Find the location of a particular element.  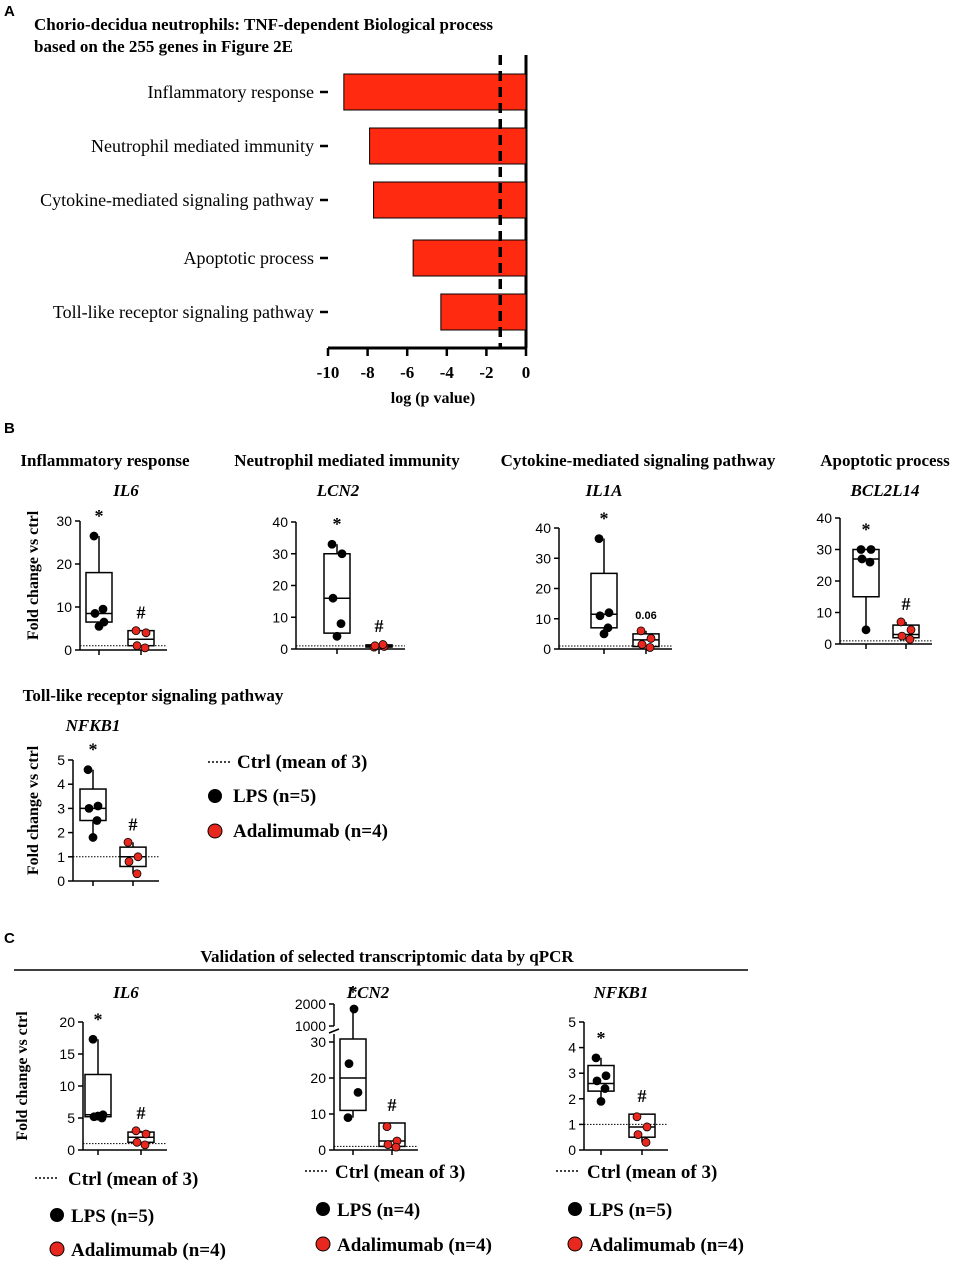

gene-title: BCL2L14 is located at coordinates (885, 490).